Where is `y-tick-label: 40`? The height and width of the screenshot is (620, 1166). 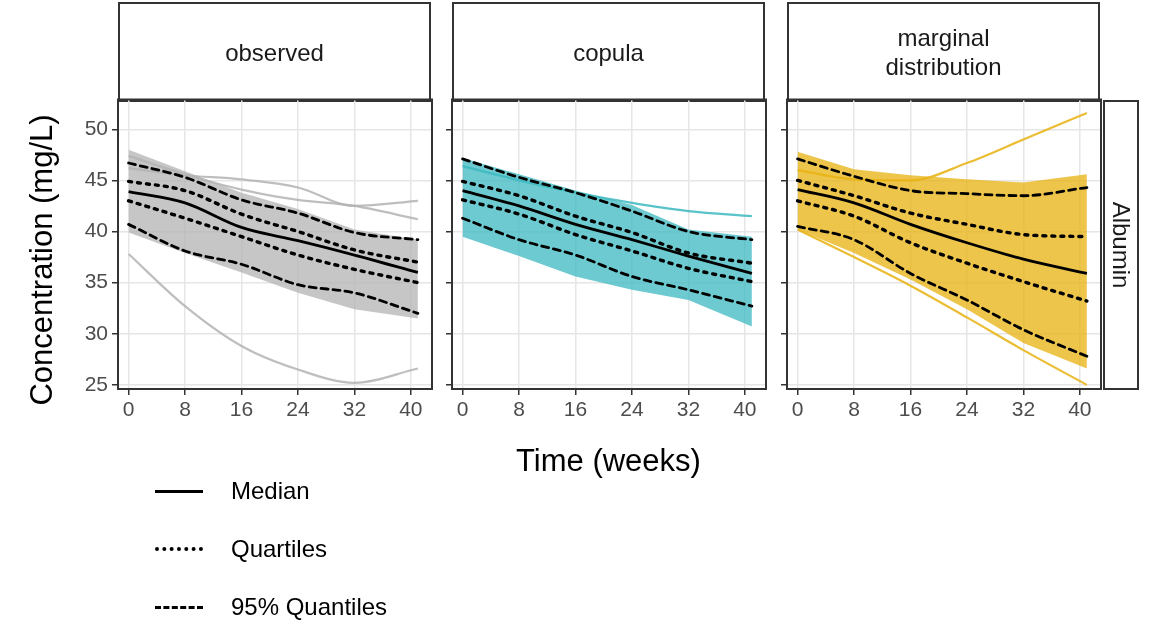 y-tick-label: 40 is located at coordinates (96, 230).